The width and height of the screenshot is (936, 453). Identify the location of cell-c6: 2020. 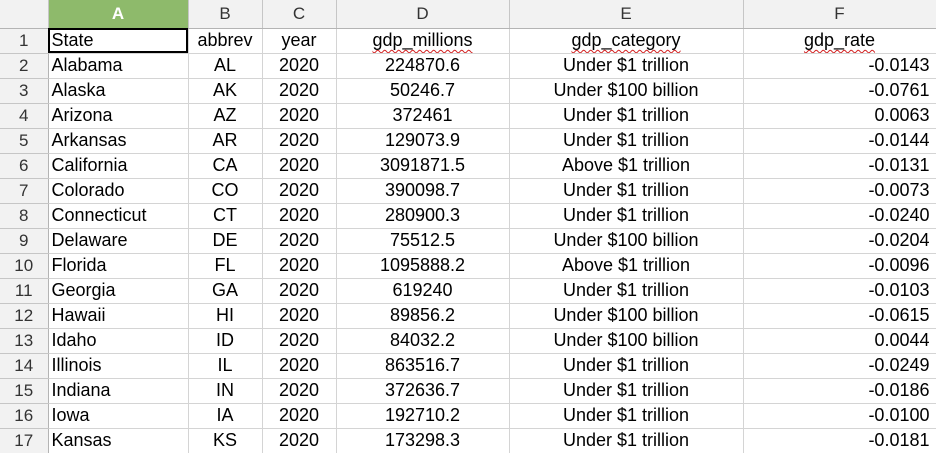
(299, 166).